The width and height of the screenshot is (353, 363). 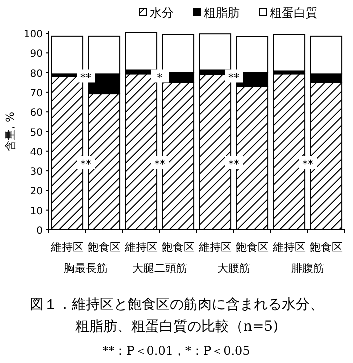 What do you see at coordinates (289, 53) in the screenshot?
I see `bar` at bounding box center [289, 53].